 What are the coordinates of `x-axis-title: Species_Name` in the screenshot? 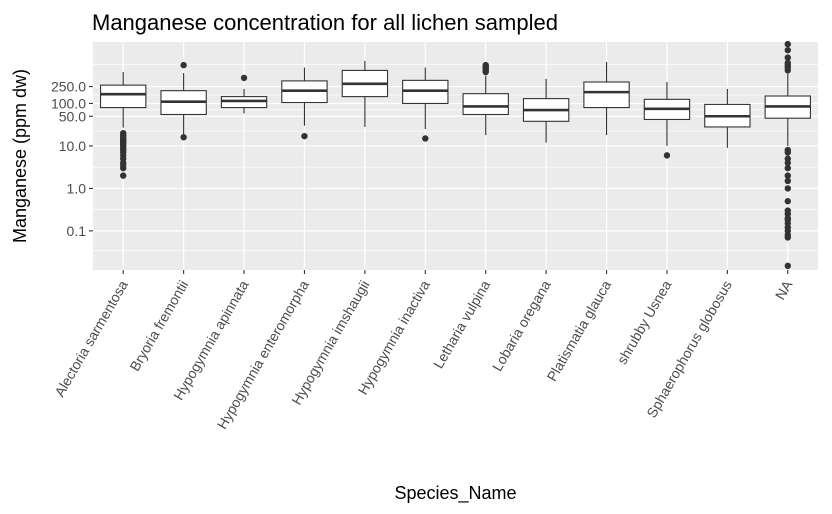 It's located at (455, 493).